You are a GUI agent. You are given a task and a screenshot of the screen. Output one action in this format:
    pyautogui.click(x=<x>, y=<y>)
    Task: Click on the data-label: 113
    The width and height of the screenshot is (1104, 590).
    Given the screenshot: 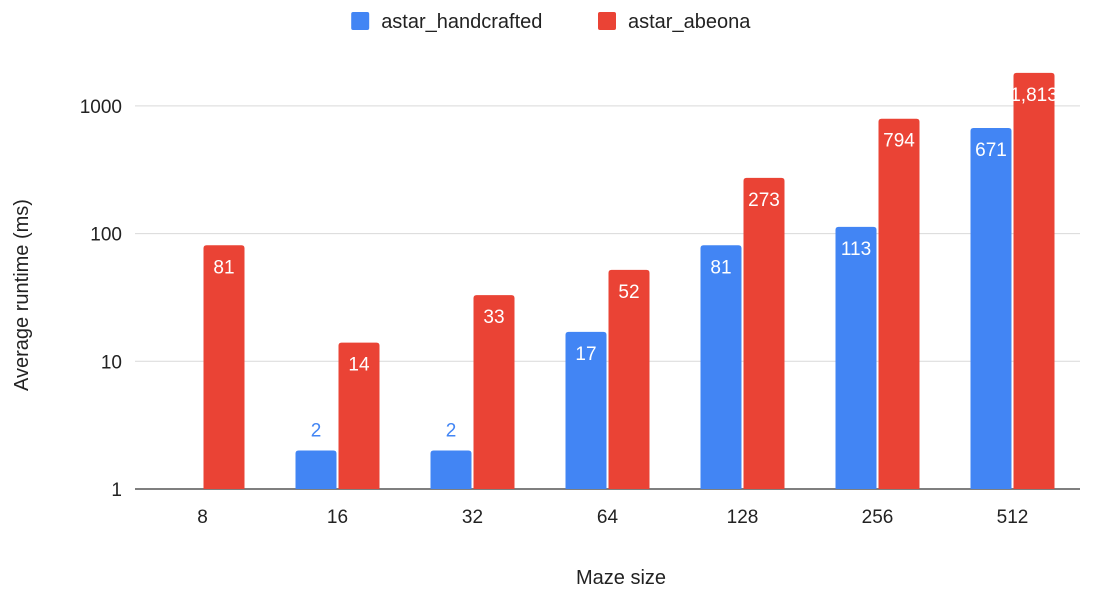 What is the action you would take?
    pyautogui.click(x=856, y=249)
    